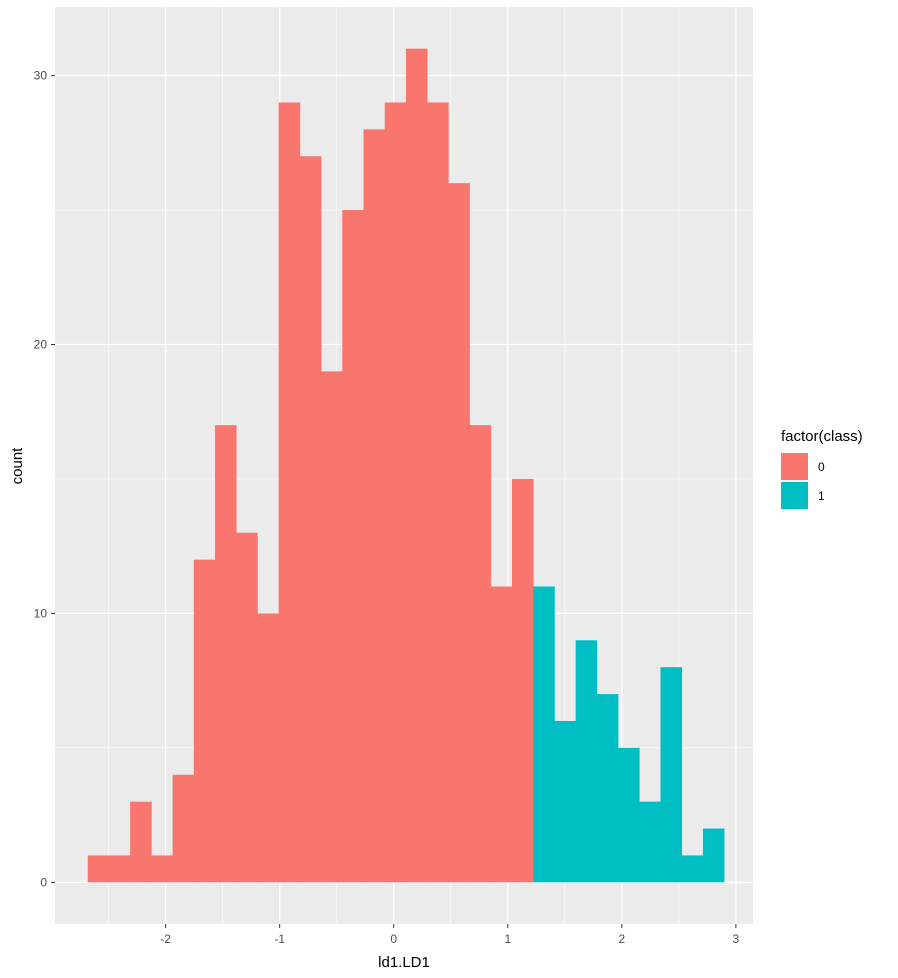  What do you see at coordinates (279, 939) in the screenshot?
I see `x-tick-label: -1` at bounding box center [279, 939].